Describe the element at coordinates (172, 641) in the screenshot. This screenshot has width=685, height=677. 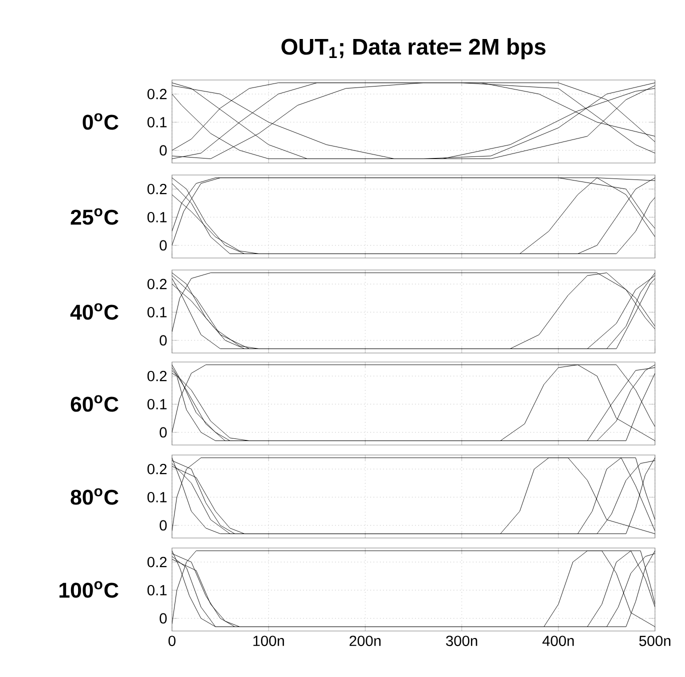
I see `x-tick-label: 0` at that location.